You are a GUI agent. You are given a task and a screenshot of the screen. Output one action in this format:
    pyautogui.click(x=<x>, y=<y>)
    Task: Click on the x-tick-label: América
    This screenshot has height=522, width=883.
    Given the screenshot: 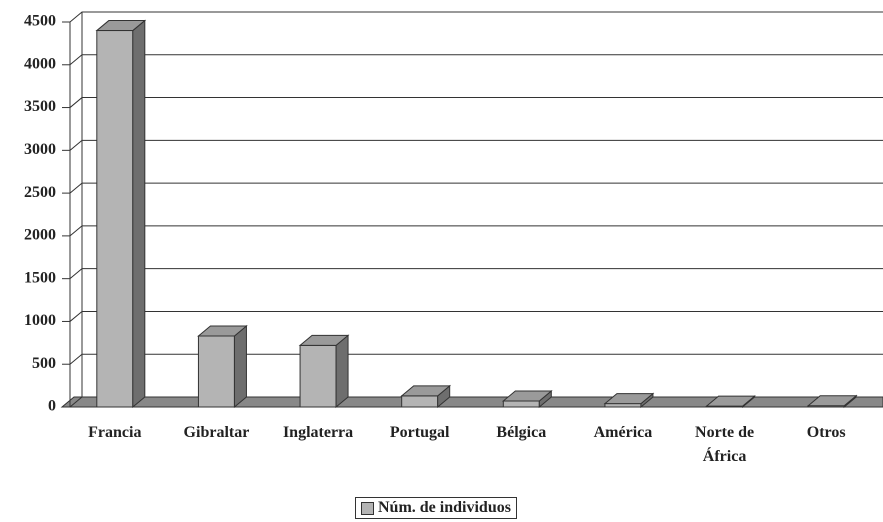 What is the action you would take?
    pyautogui.click(x=623, y=432)
    